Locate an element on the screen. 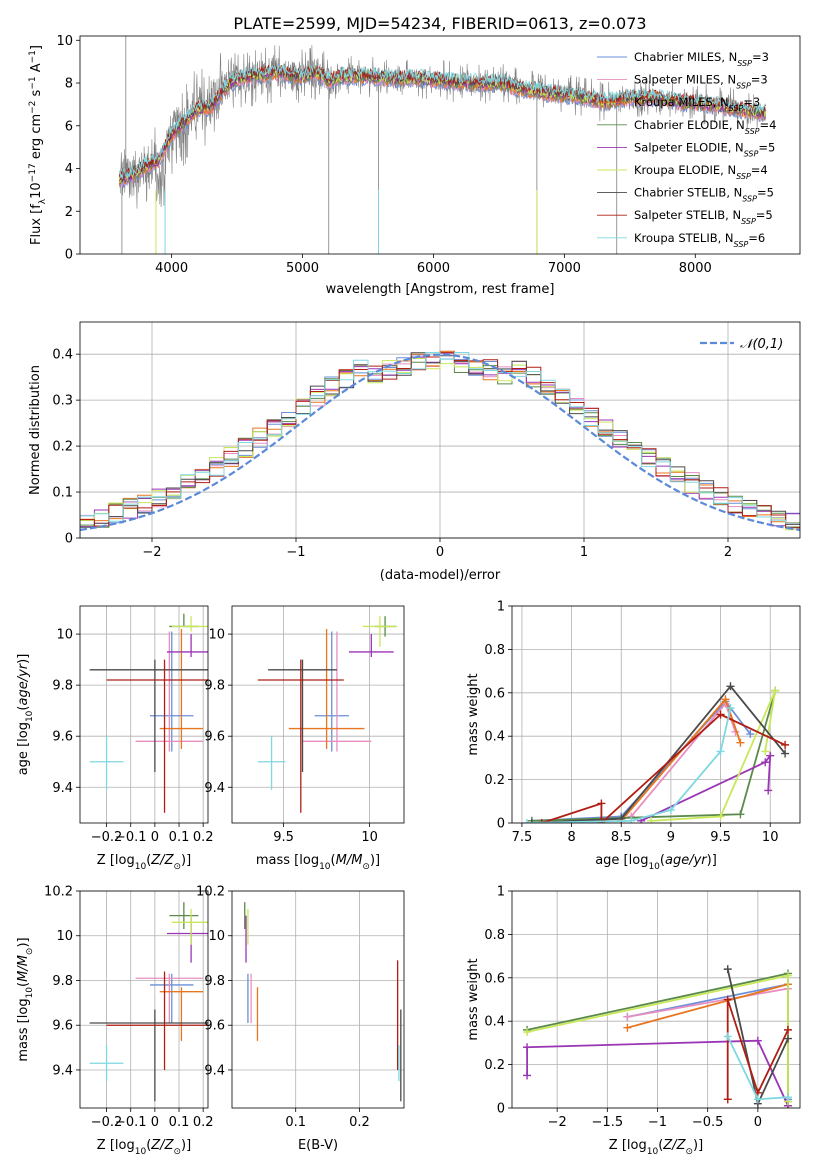 This screenshot has width=819, height=1170. x-tick-label: −1.5 is located at coordinates (608, 1122).